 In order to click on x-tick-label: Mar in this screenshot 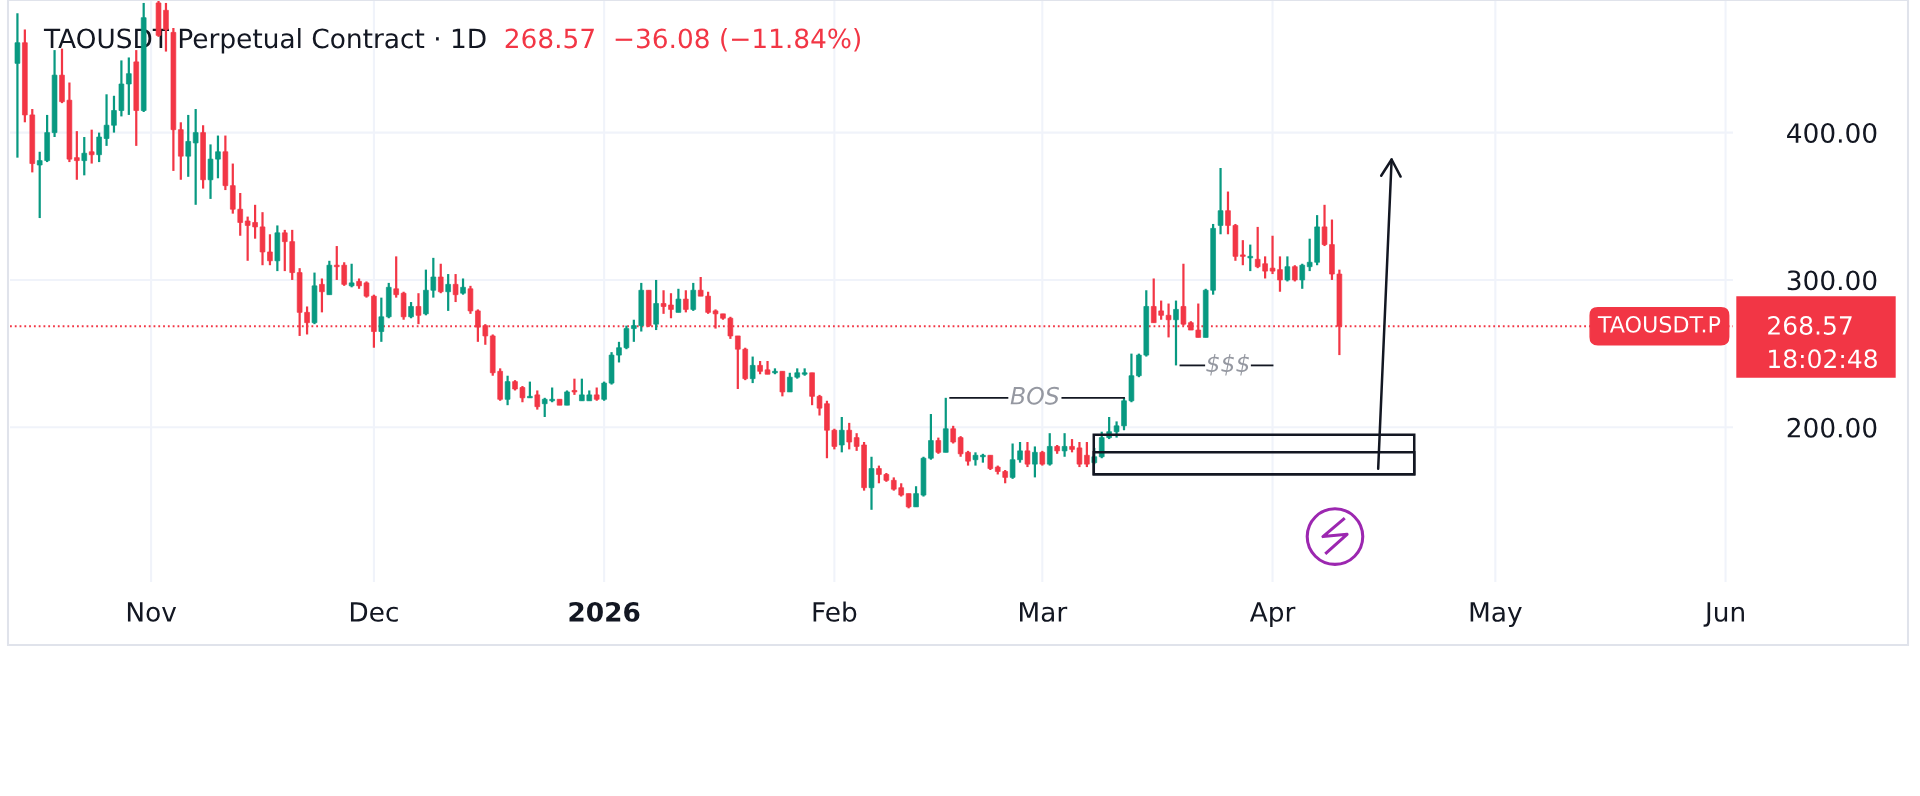, I will do `click(1044, 612)`.